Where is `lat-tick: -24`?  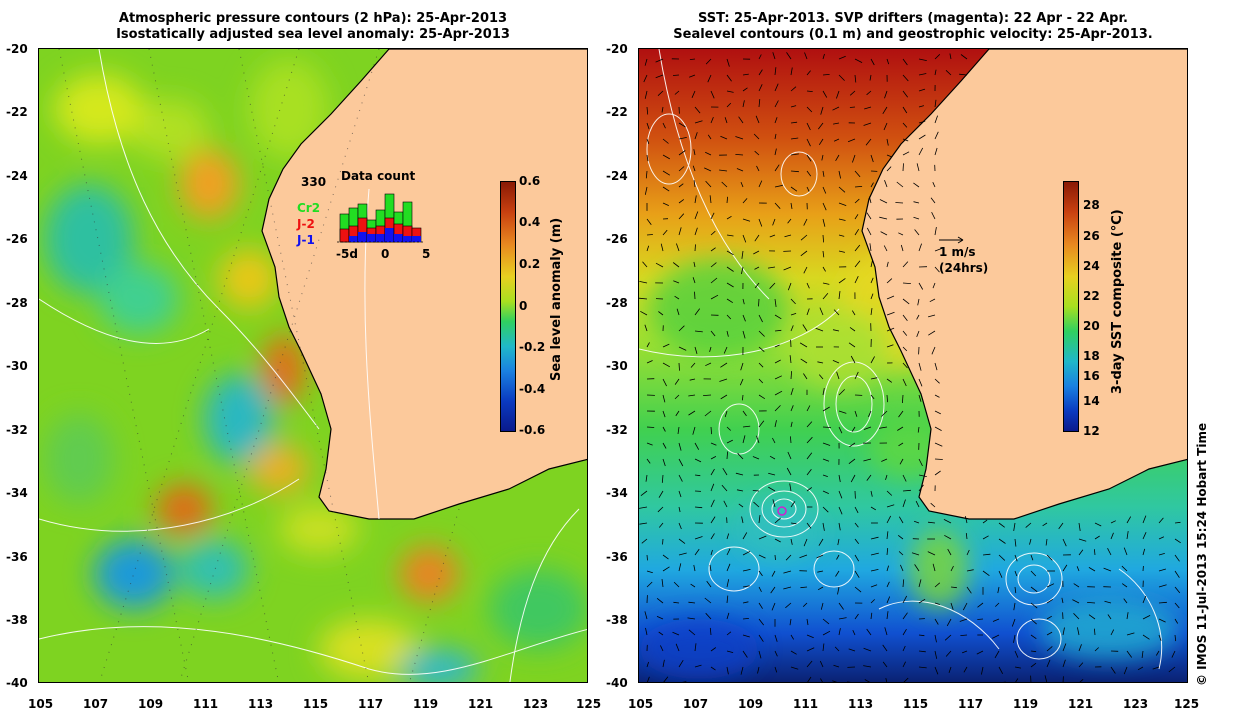
lat-tick: -24 is located at coordinates (17, 176).